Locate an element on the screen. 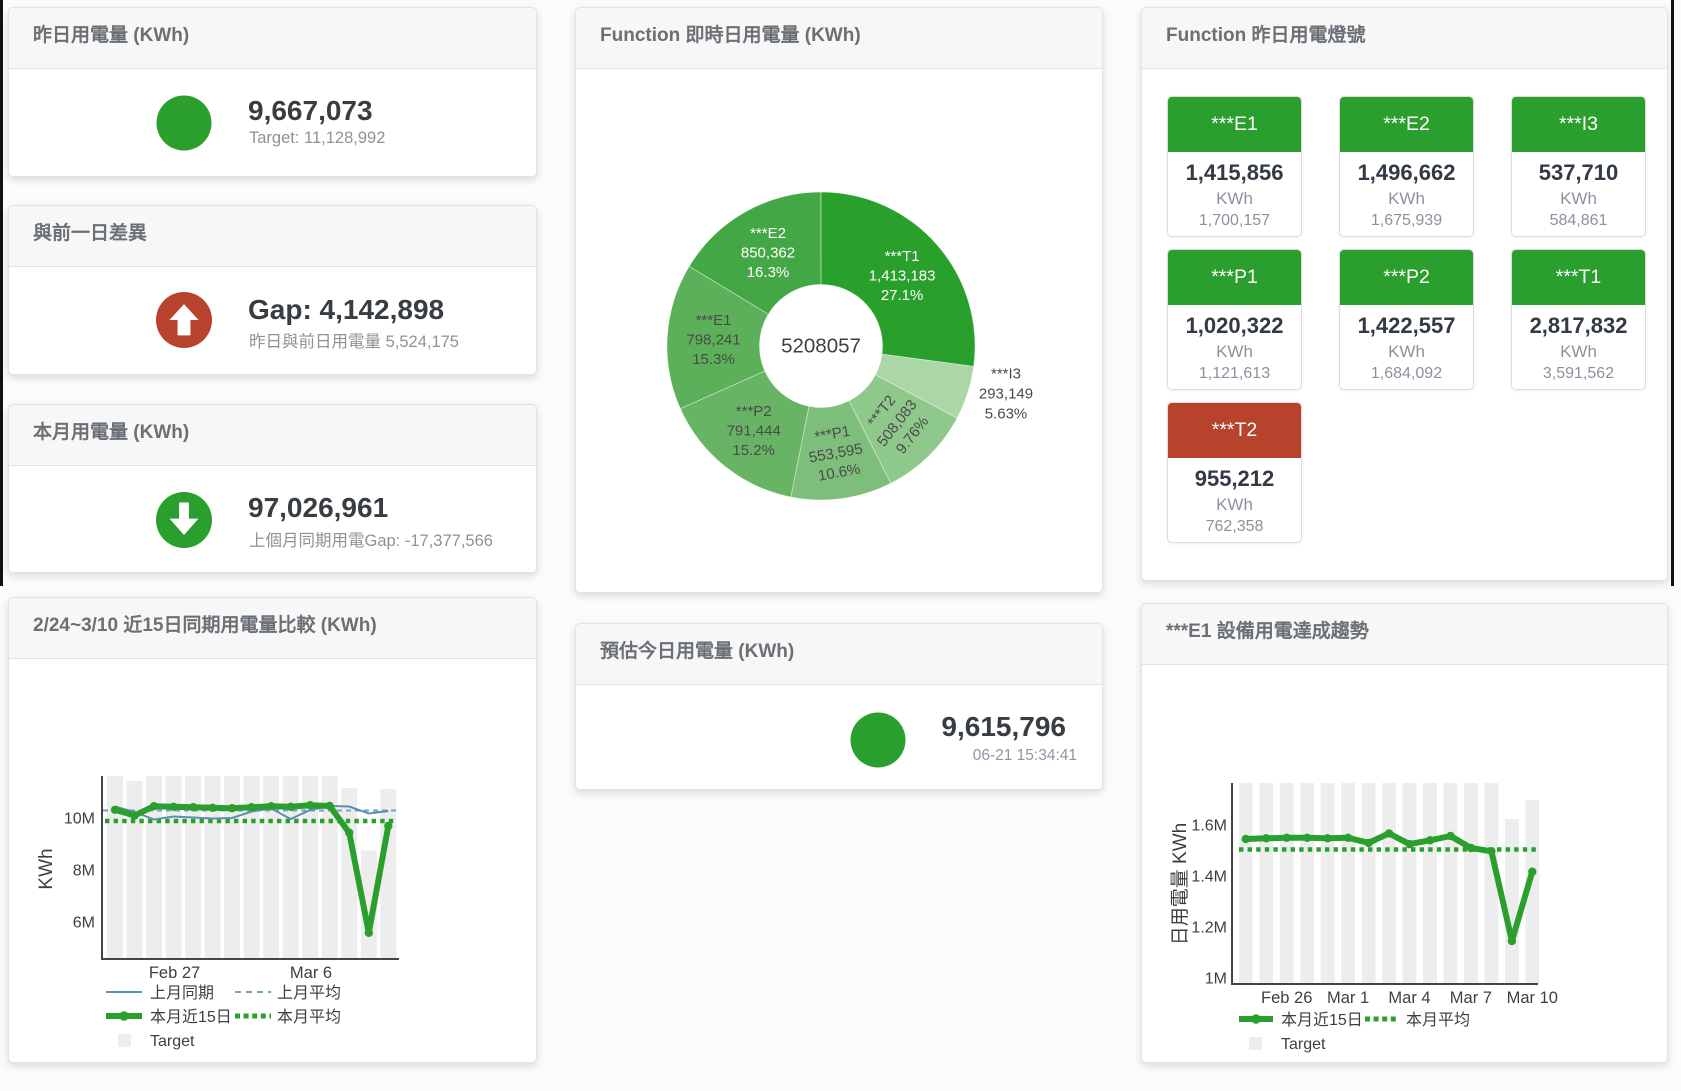 Image resolution: width=1681 pixels, height=1091 pixels. svg-text: Mar 6 is located at coordinates (311, 973).